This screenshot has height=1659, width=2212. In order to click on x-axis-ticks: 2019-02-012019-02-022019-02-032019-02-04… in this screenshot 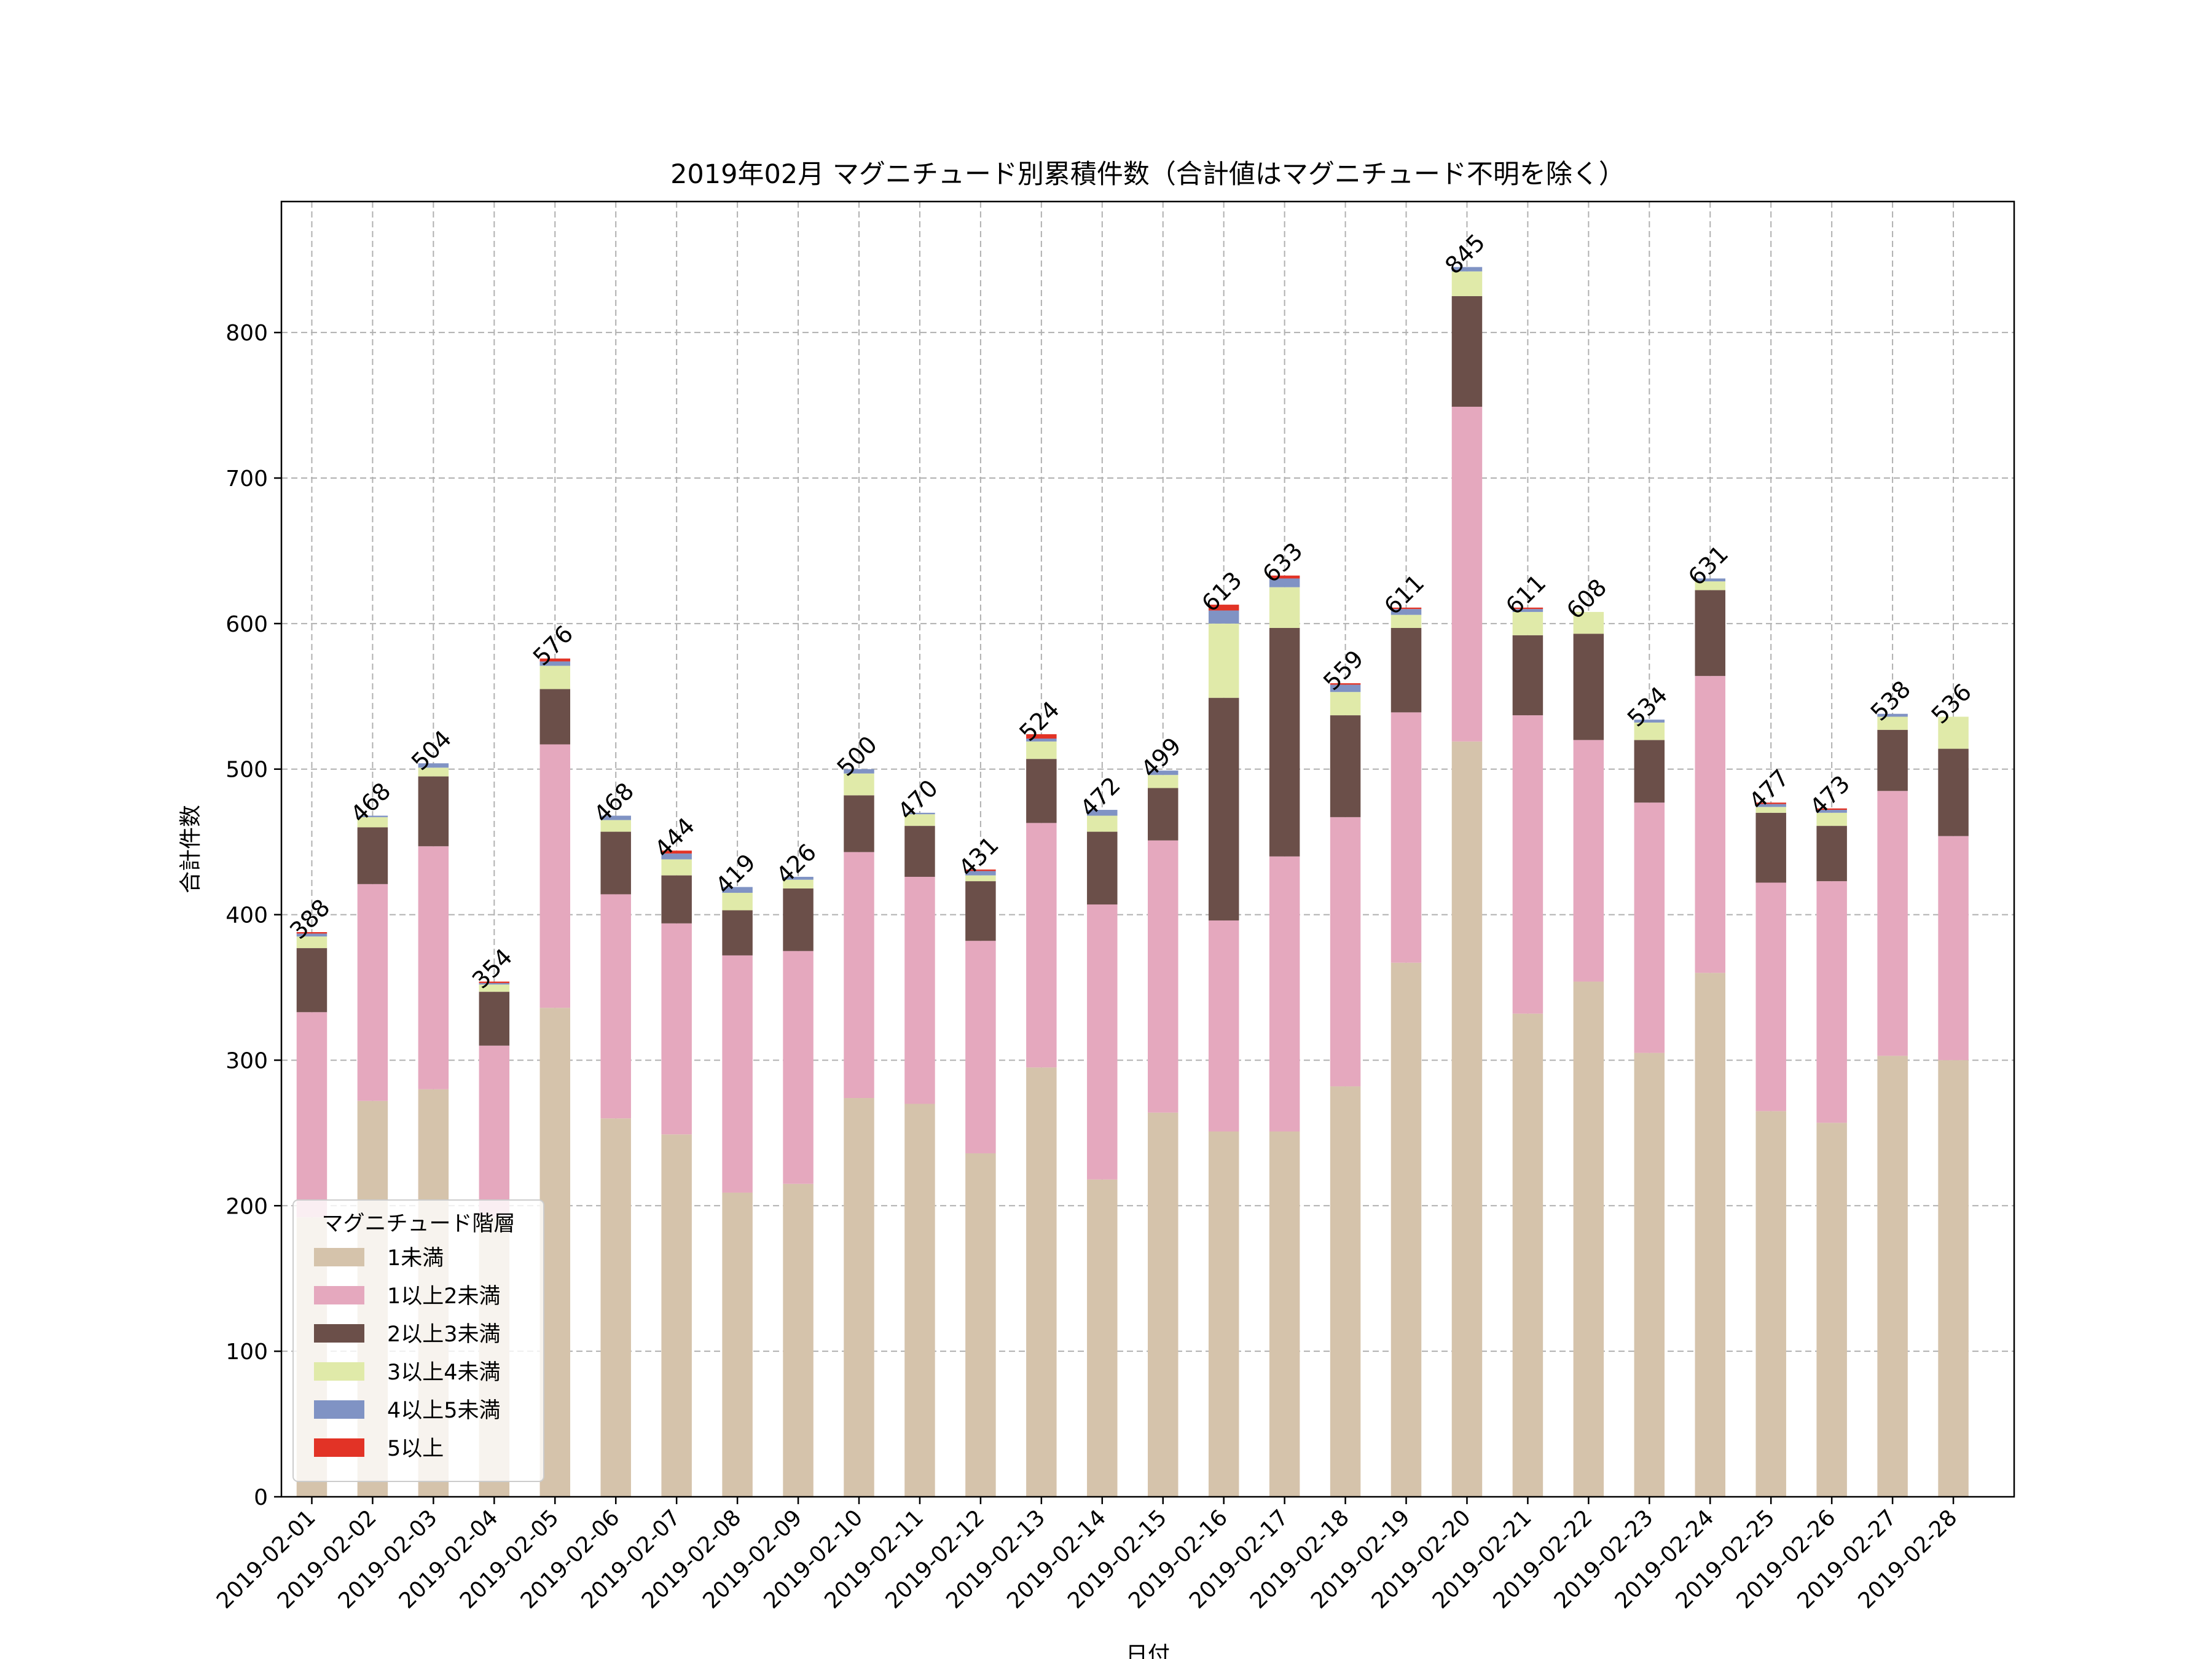, I will do `click(1087, 1555)`.